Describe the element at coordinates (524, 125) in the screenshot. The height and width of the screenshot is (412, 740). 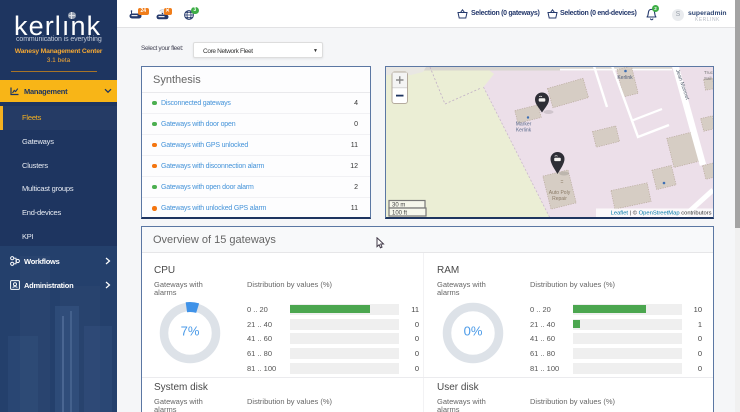
I see `svg-text: Marker` at that location.